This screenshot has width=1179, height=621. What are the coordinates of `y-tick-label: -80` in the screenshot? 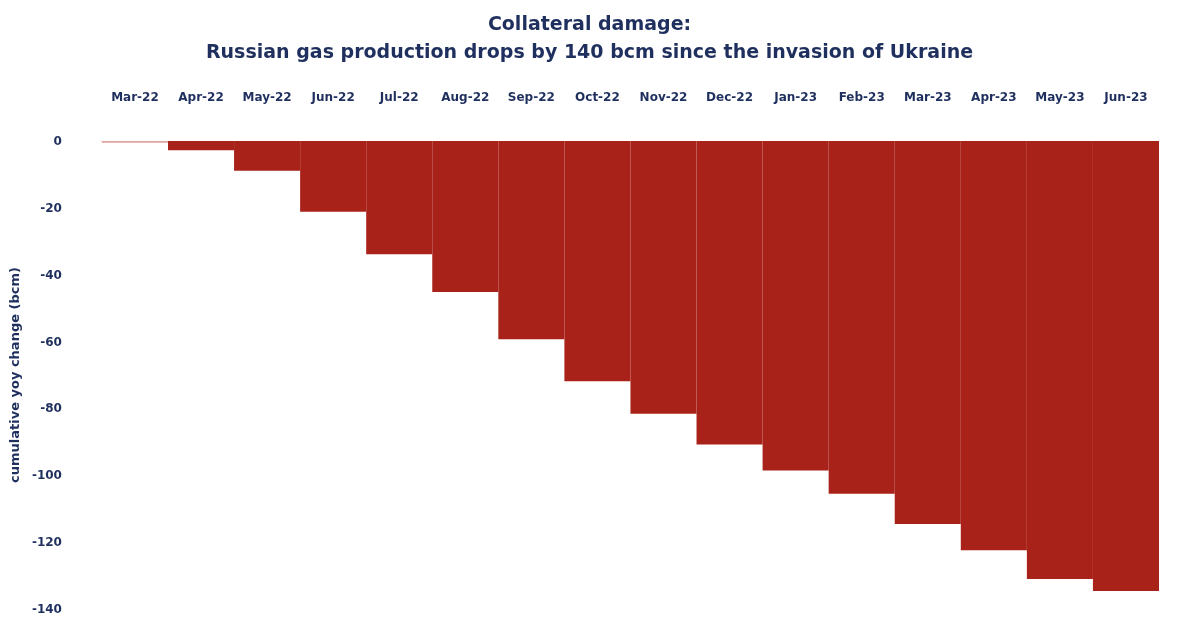 It's located at (51, 408).